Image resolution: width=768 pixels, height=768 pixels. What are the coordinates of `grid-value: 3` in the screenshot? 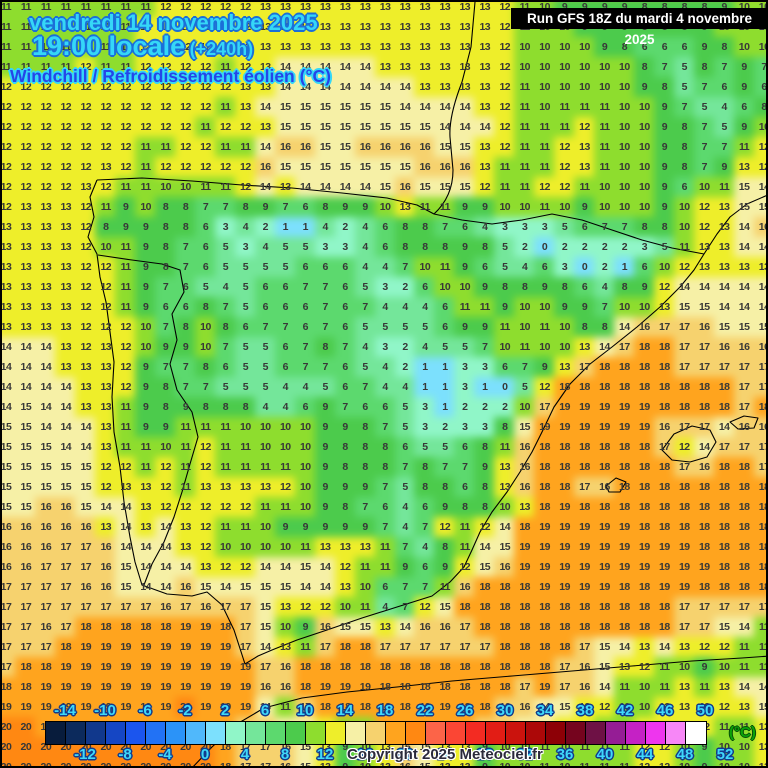 It's located at (425, 407).